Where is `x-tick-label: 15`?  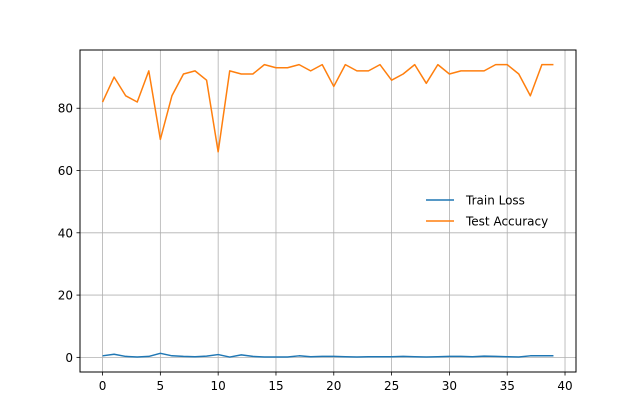
x-tick-label: 15 is located at coordinates (275, 386).